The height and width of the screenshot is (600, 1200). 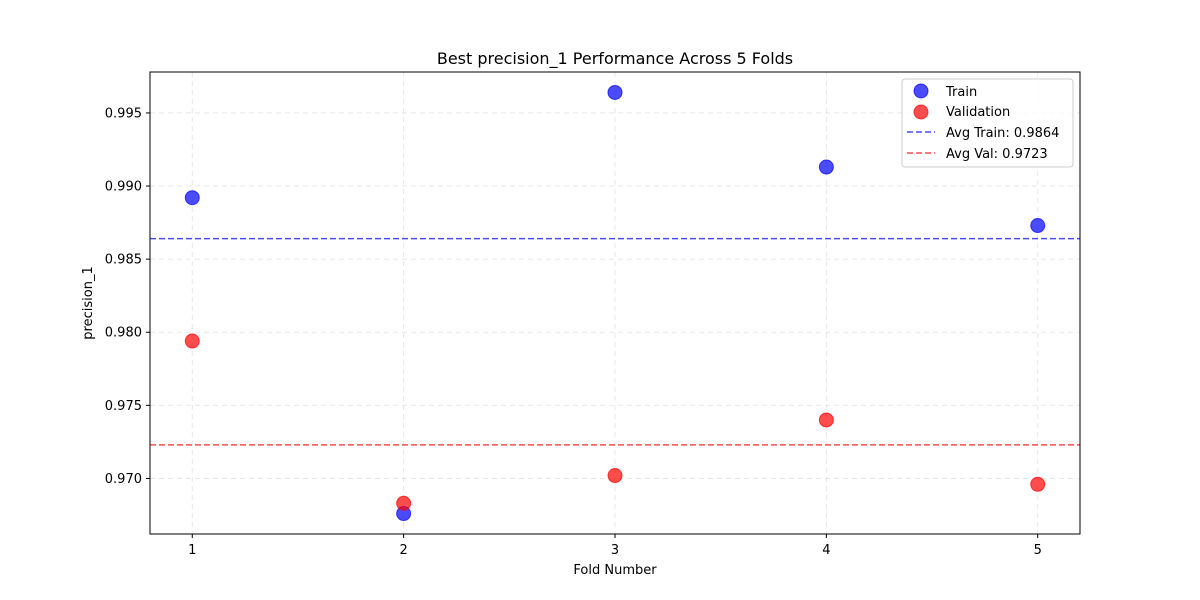 I want to click on y-tick-label: 0.980, so click(x=123, y=333).